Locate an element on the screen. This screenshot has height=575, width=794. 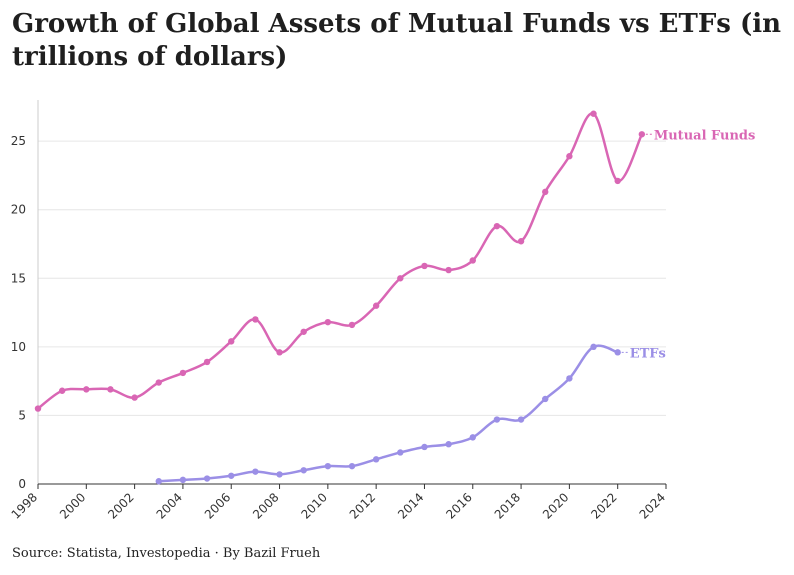
x-tick-label: 2016 is located at coordinates (458, 505).